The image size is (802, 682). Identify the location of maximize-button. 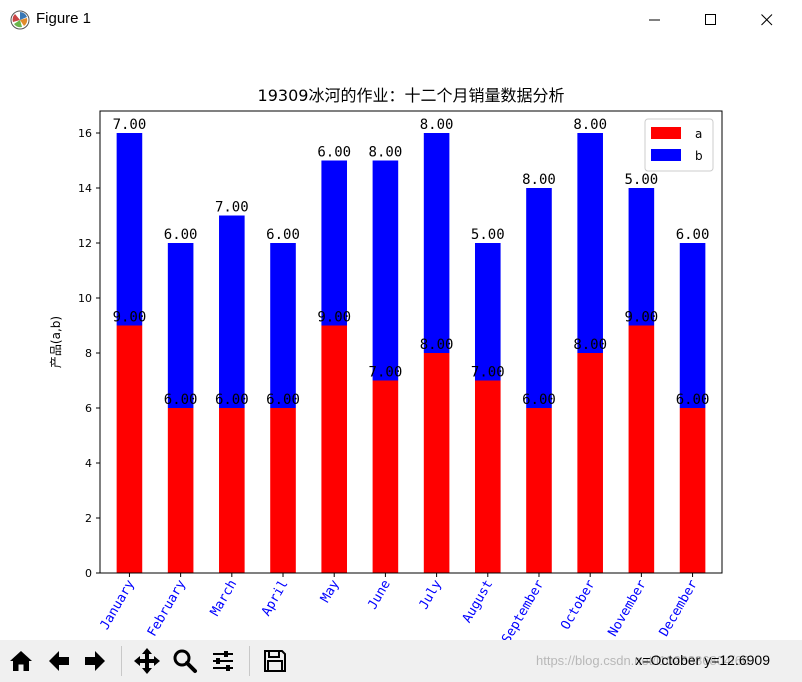
(711, 20).